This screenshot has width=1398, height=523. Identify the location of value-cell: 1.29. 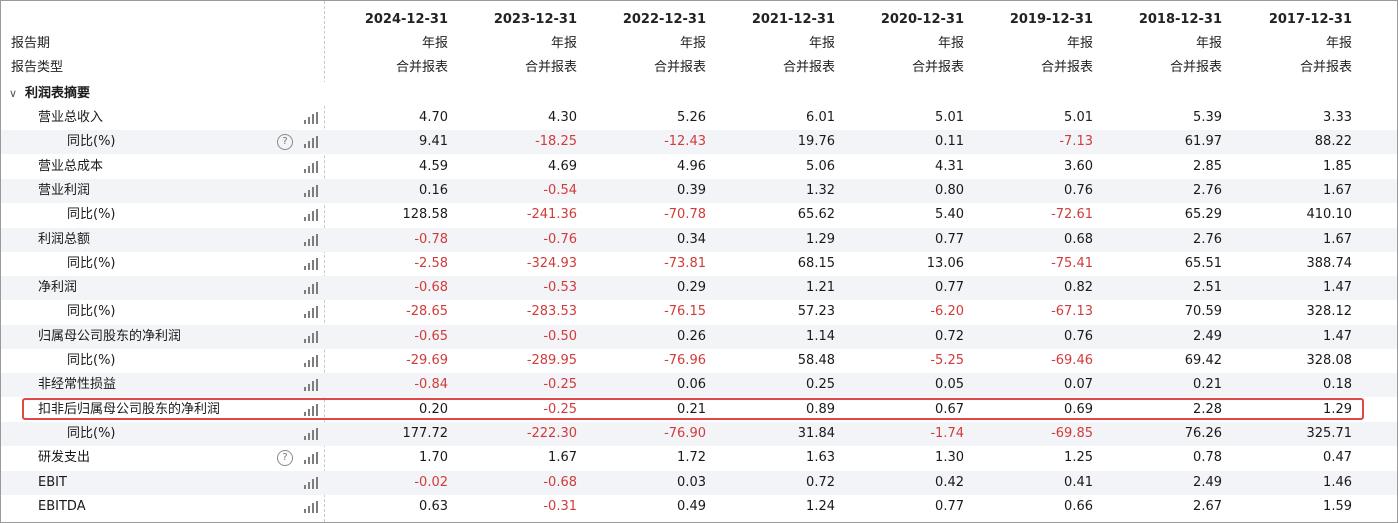
(820, 239).